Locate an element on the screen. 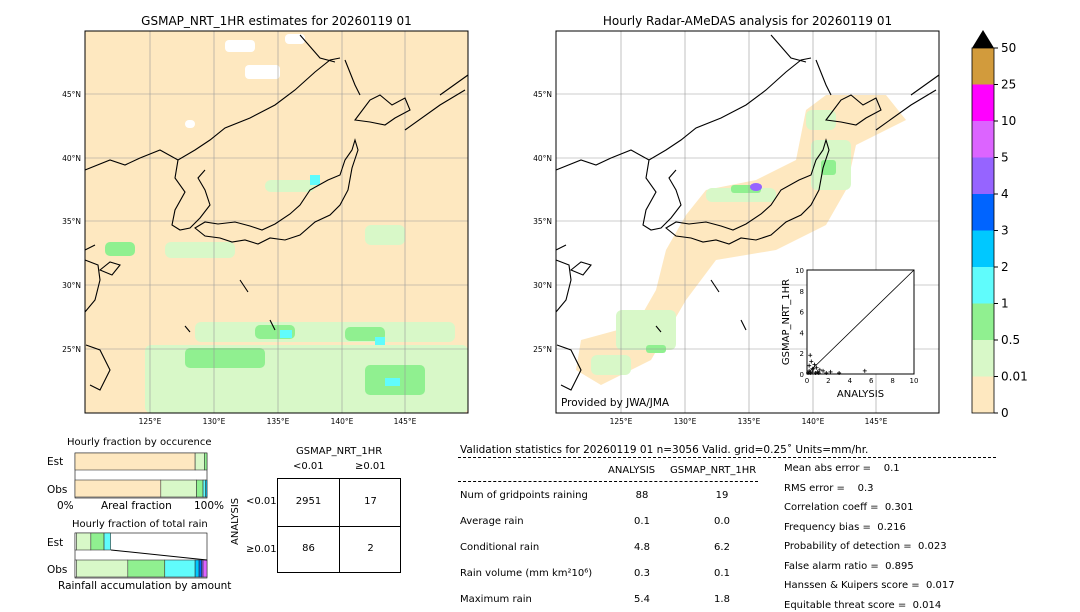 Image resolution: width=1080 pixels, height=612 pixels. occurrence-bar-est is located at coordinates (135, 461).